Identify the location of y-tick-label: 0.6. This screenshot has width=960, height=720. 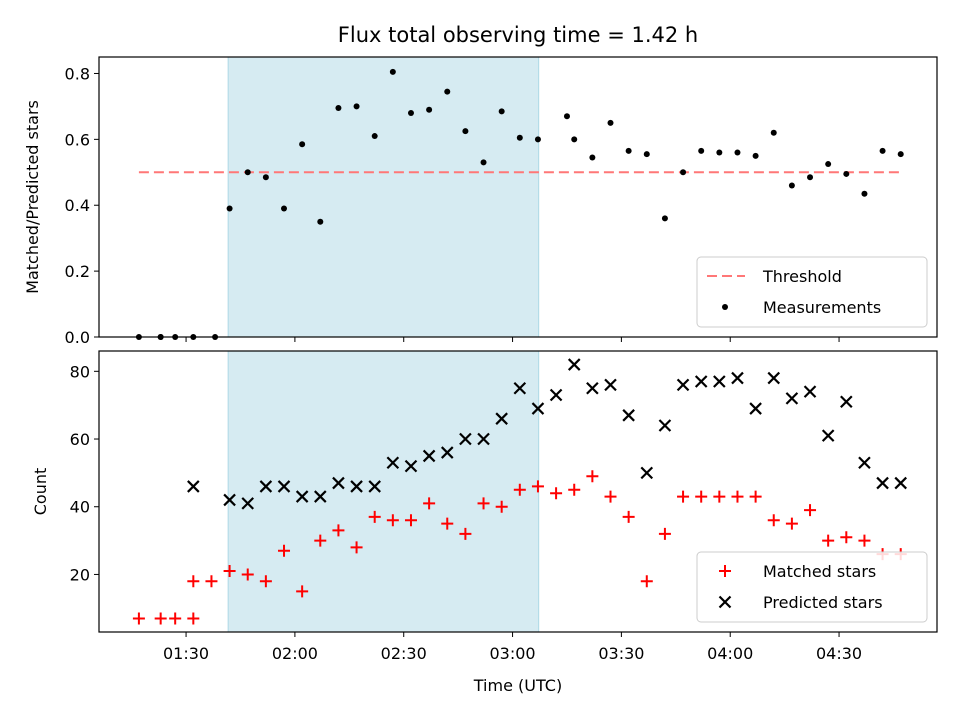
(77, 139).